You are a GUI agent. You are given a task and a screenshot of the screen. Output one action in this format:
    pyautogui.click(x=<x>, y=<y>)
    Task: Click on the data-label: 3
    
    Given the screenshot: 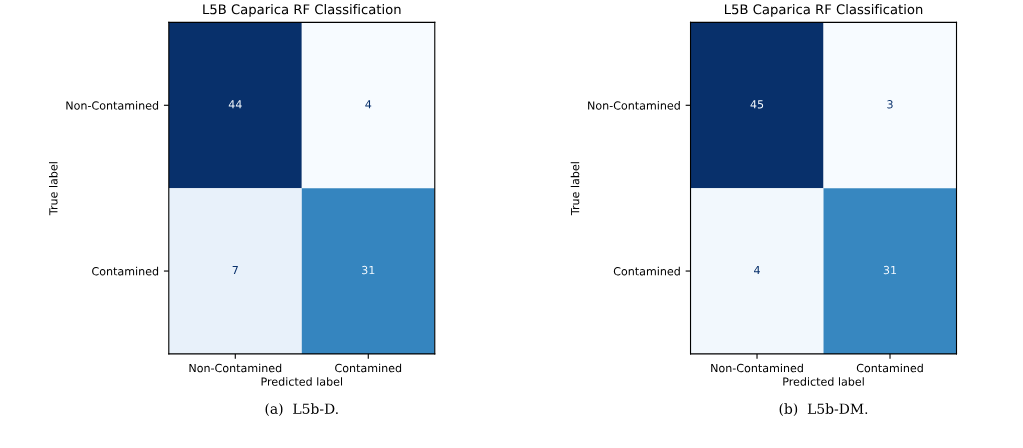 What is the action you would take?
    pyautogui.click(x=890, y=104)
    